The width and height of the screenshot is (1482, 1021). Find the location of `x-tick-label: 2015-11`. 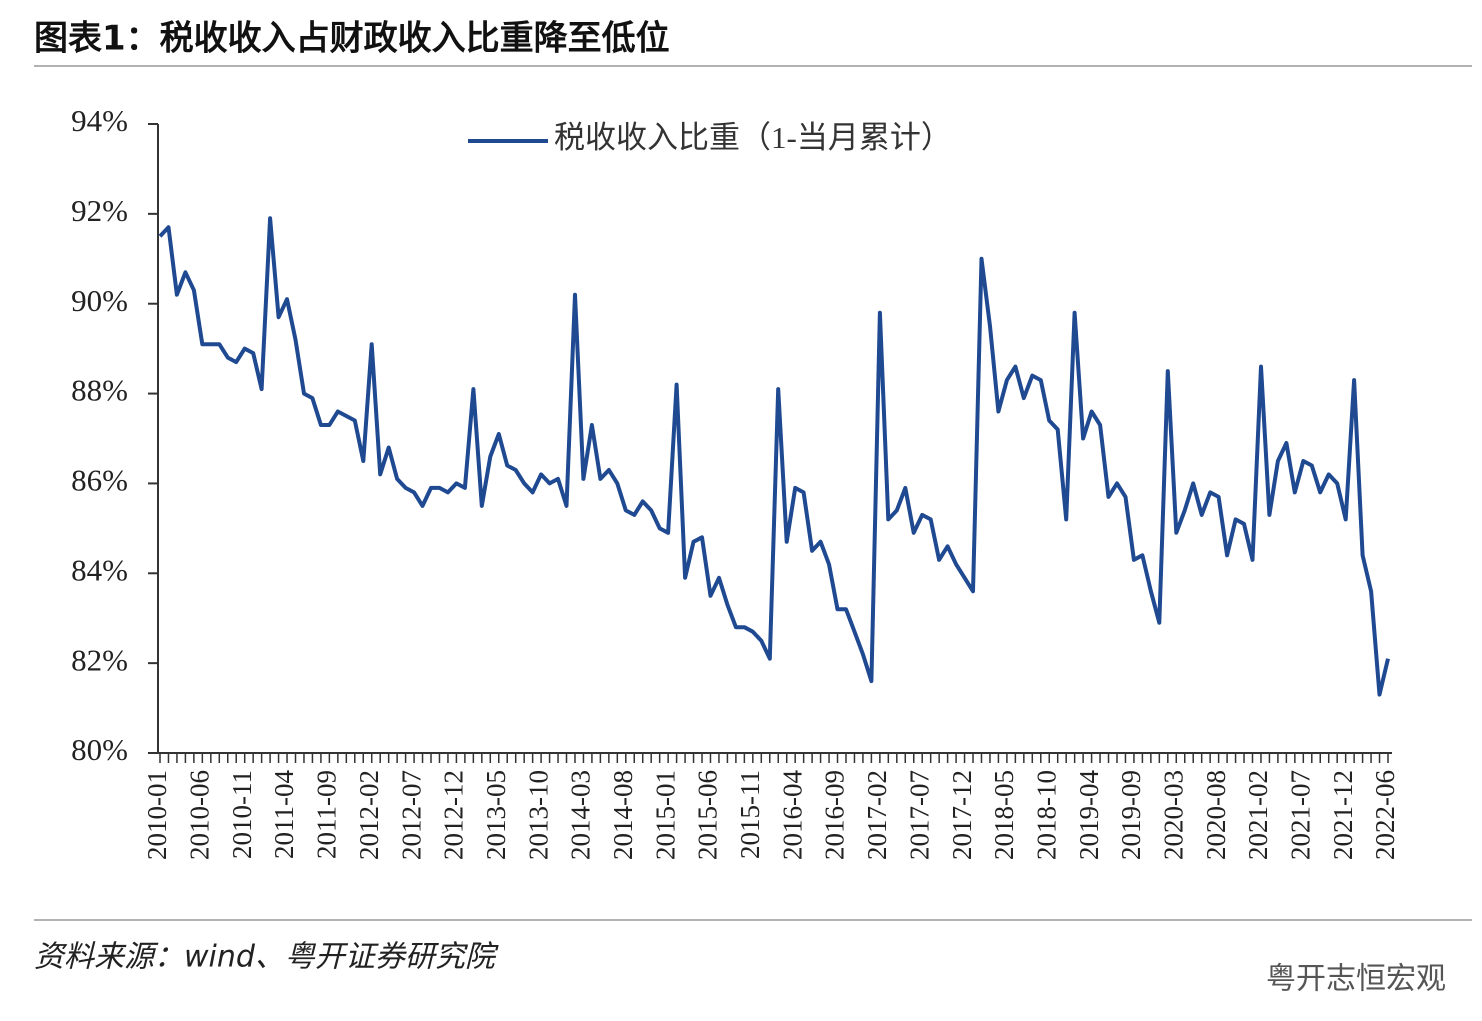

x-tick-label: 2015-11 is located at coordinates (750, 814).